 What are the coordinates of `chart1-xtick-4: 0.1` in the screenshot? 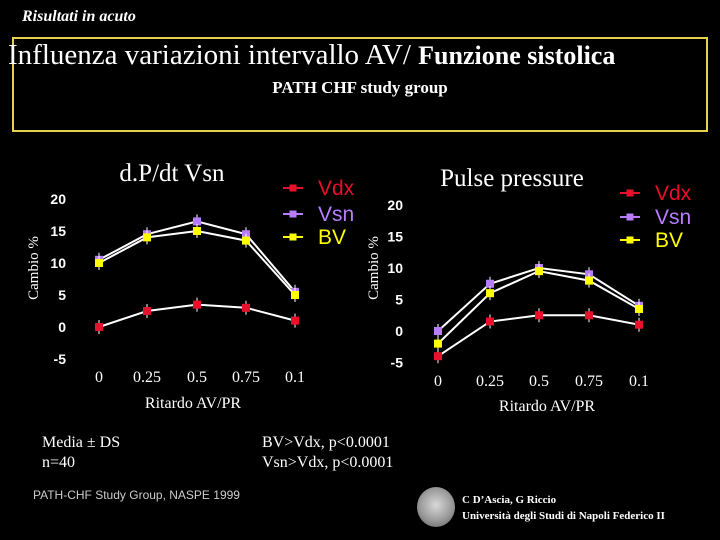 It's located at (295, 377).